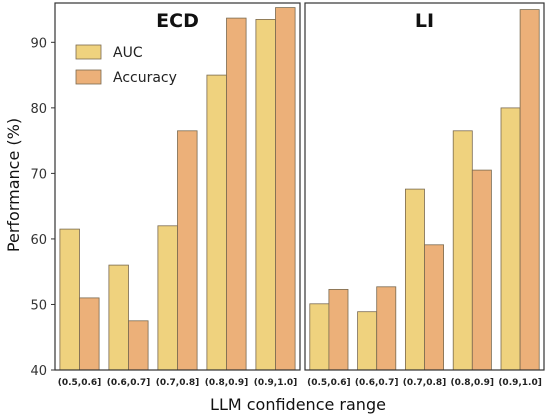  What do you see at coordinates (38, 306) in the screenshot?
I see `y-tick-label: 50` at bounding box center [38, 306].